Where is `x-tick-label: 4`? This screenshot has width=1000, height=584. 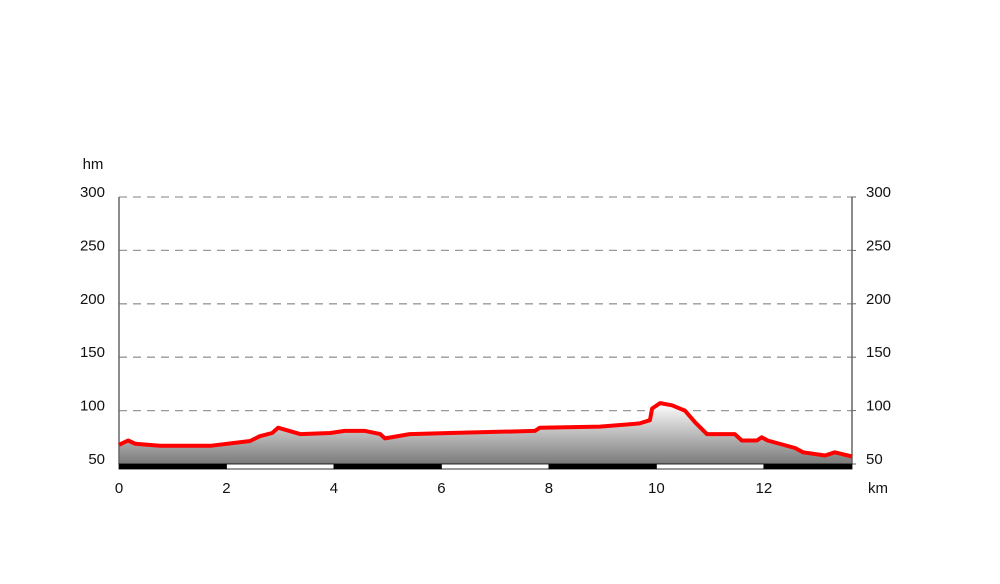 x-tick-label: 4 is located at coordinates (334, 488).